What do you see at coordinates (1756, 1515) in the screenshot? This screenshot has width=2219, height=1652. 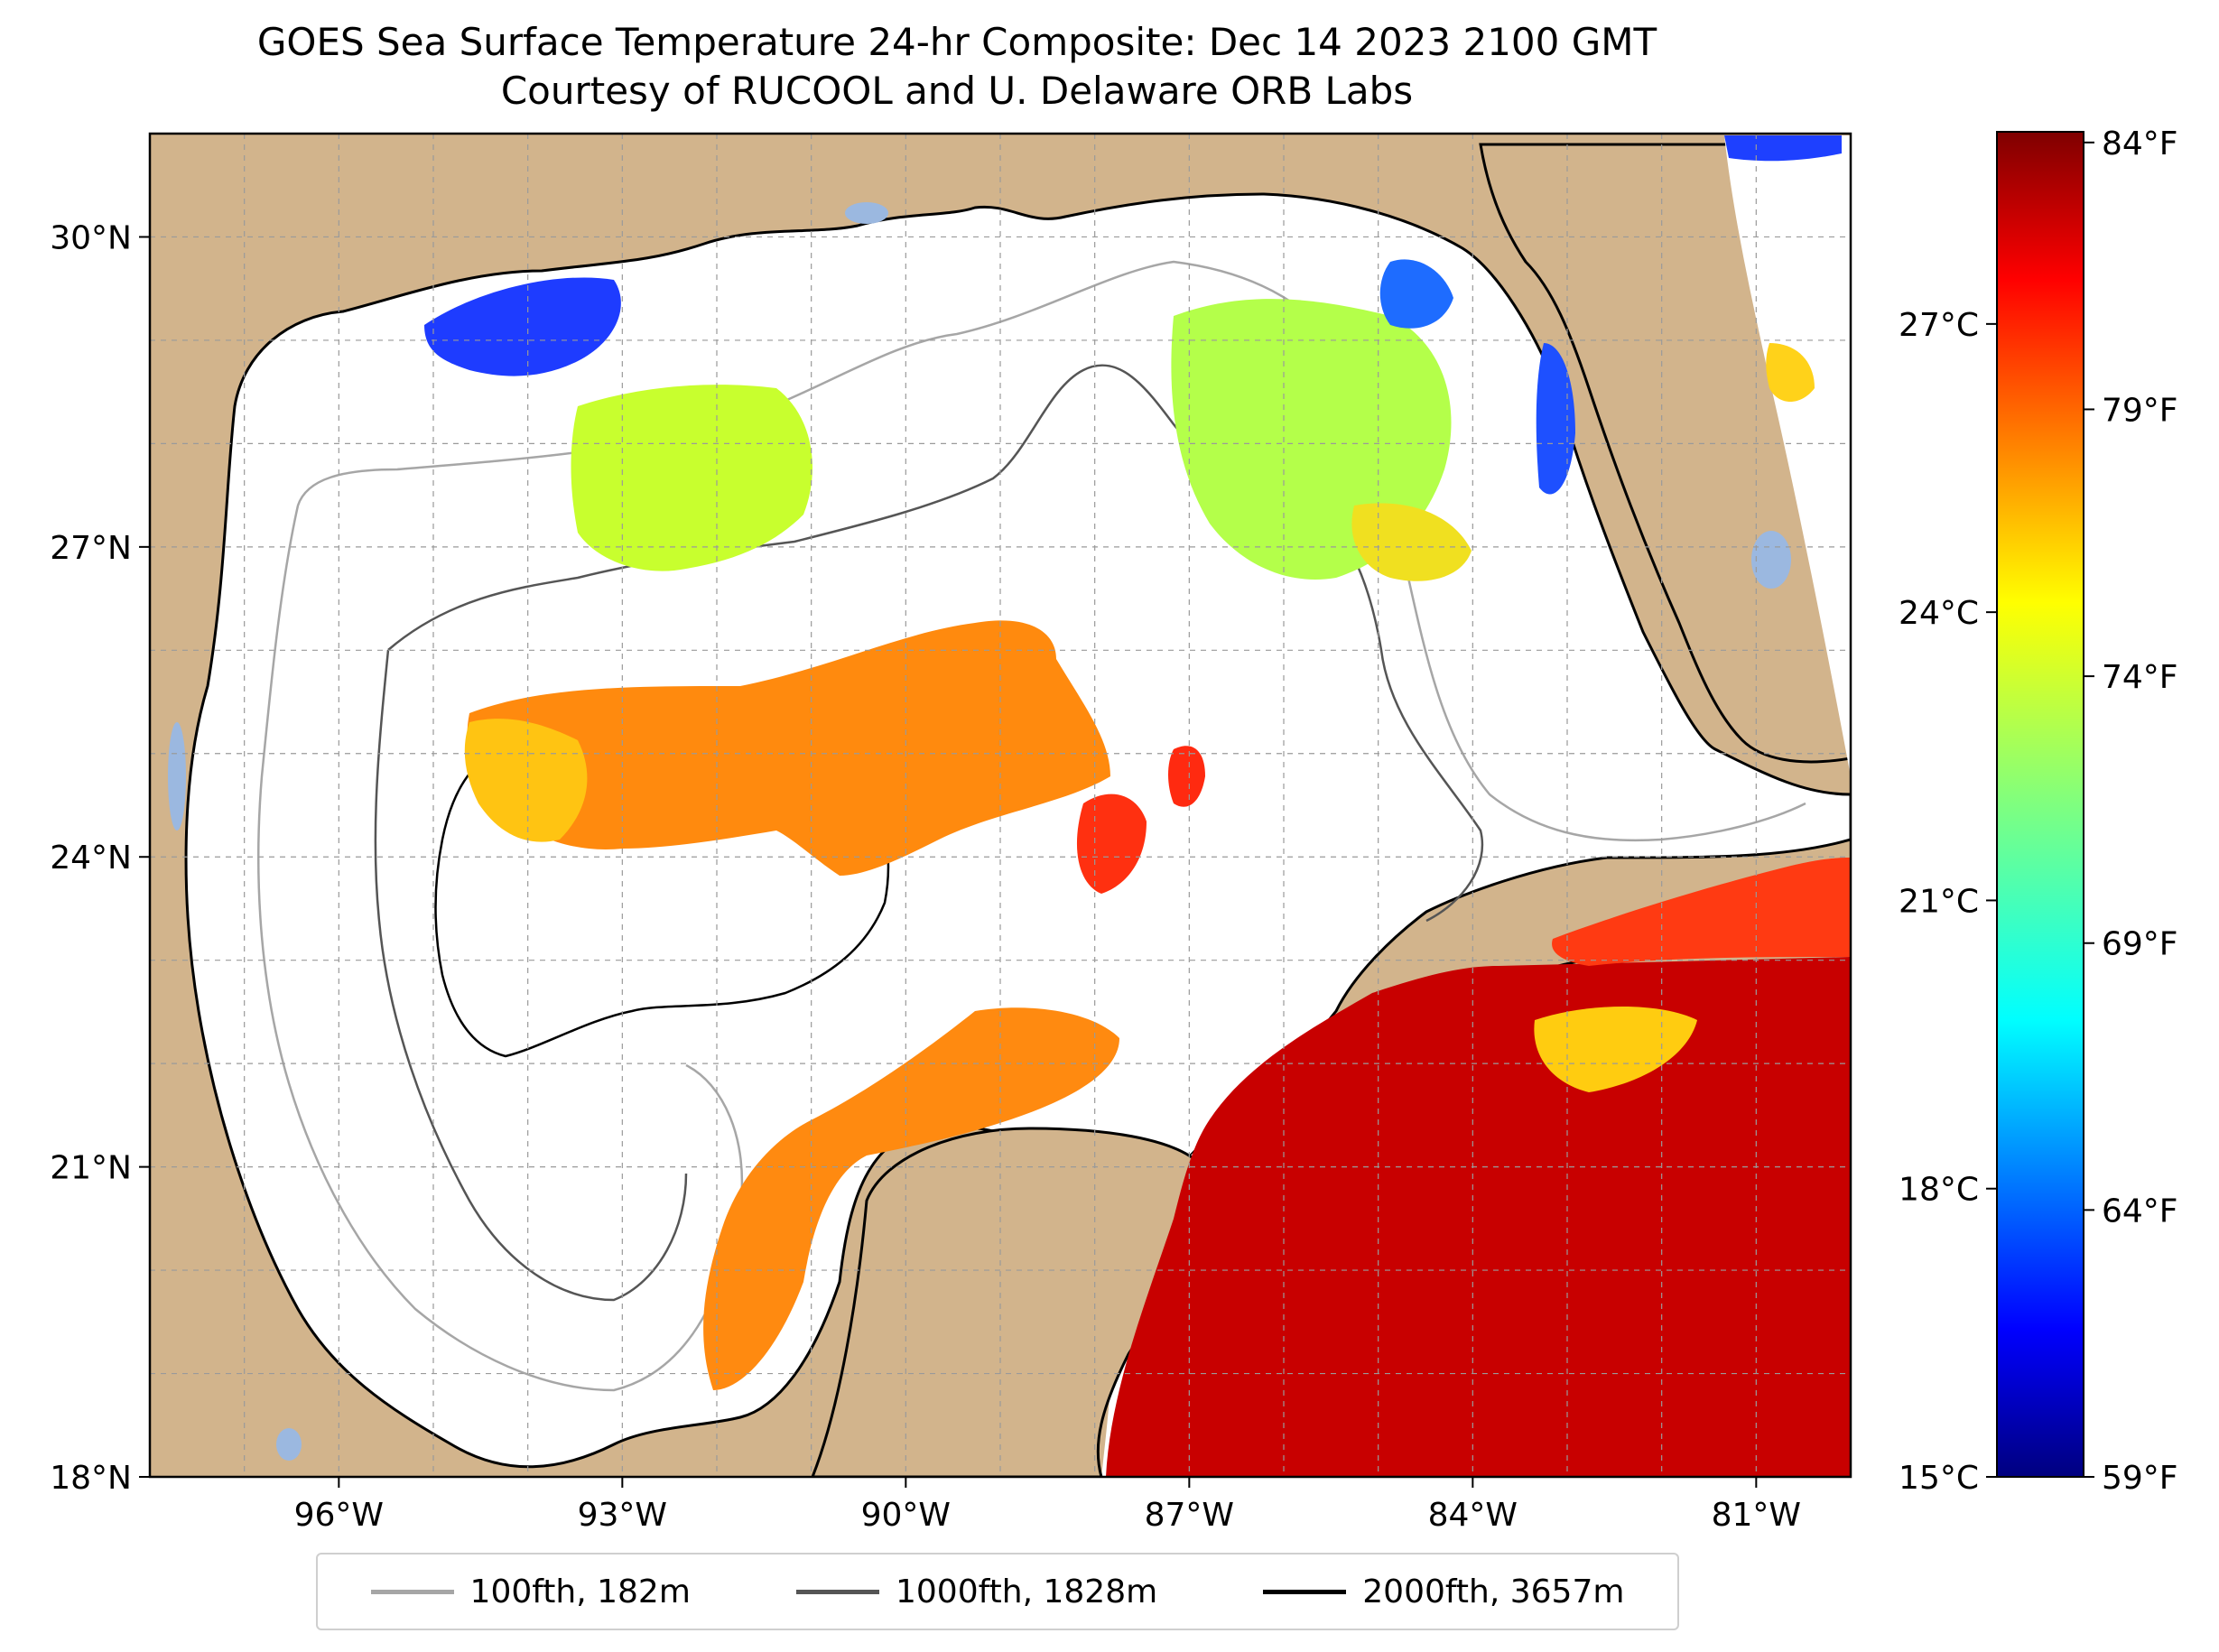 I see `lon-tick-label: 81°W` at bounding box center [1756, 1515].